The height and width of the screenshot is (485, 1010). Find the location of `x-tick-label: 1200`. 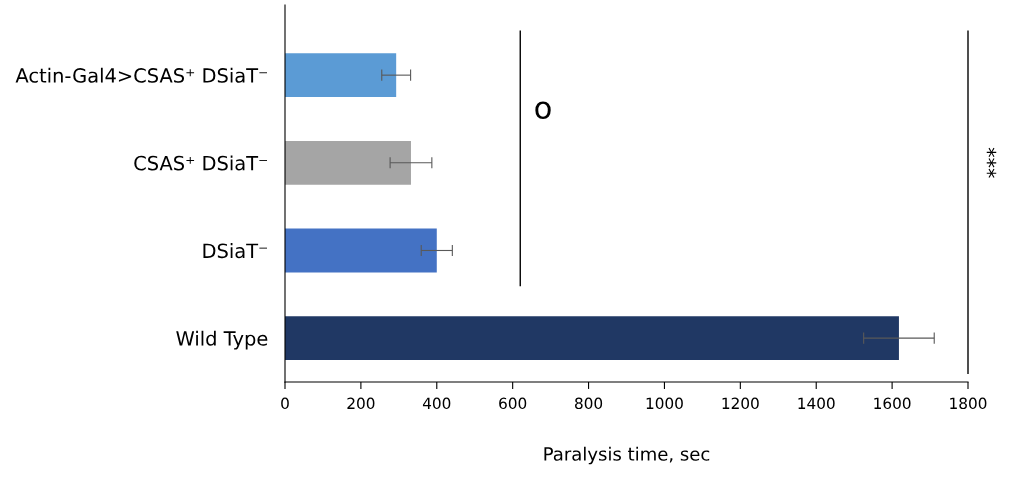

x-tick-label: 1200 is located at coordinates (740, 403).